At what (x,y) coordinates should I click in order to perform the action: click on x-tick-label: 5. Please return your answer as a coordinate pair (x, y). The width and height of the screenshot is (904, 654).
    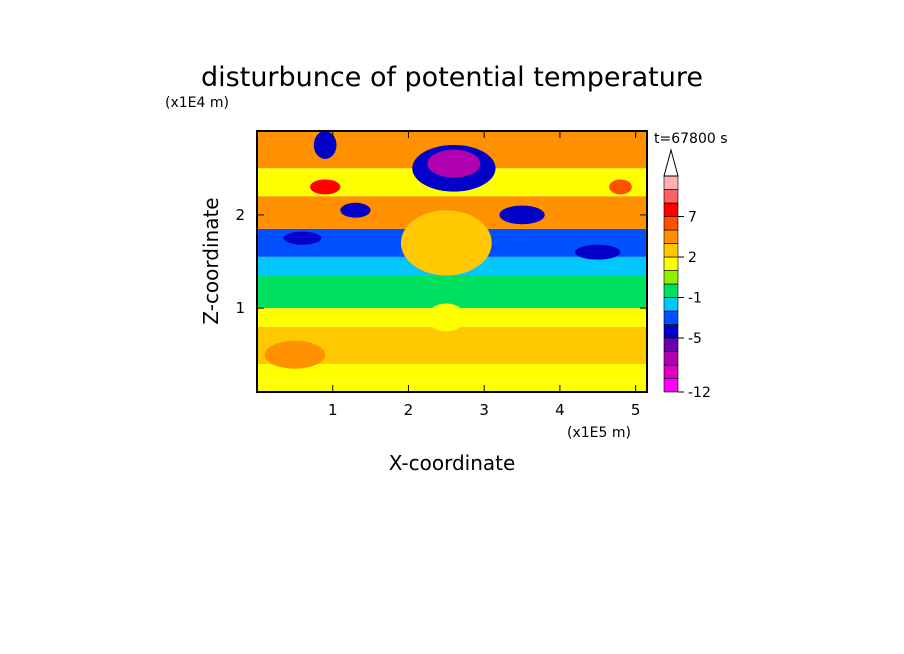
    Looking at the image, I should click on (636, 410).